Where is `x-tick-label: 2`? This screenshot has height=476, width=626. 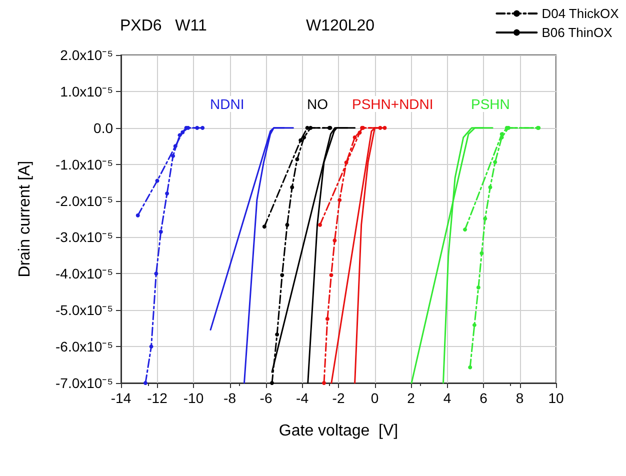 x-tick-label: 2 is located at coordinates (411, 398).